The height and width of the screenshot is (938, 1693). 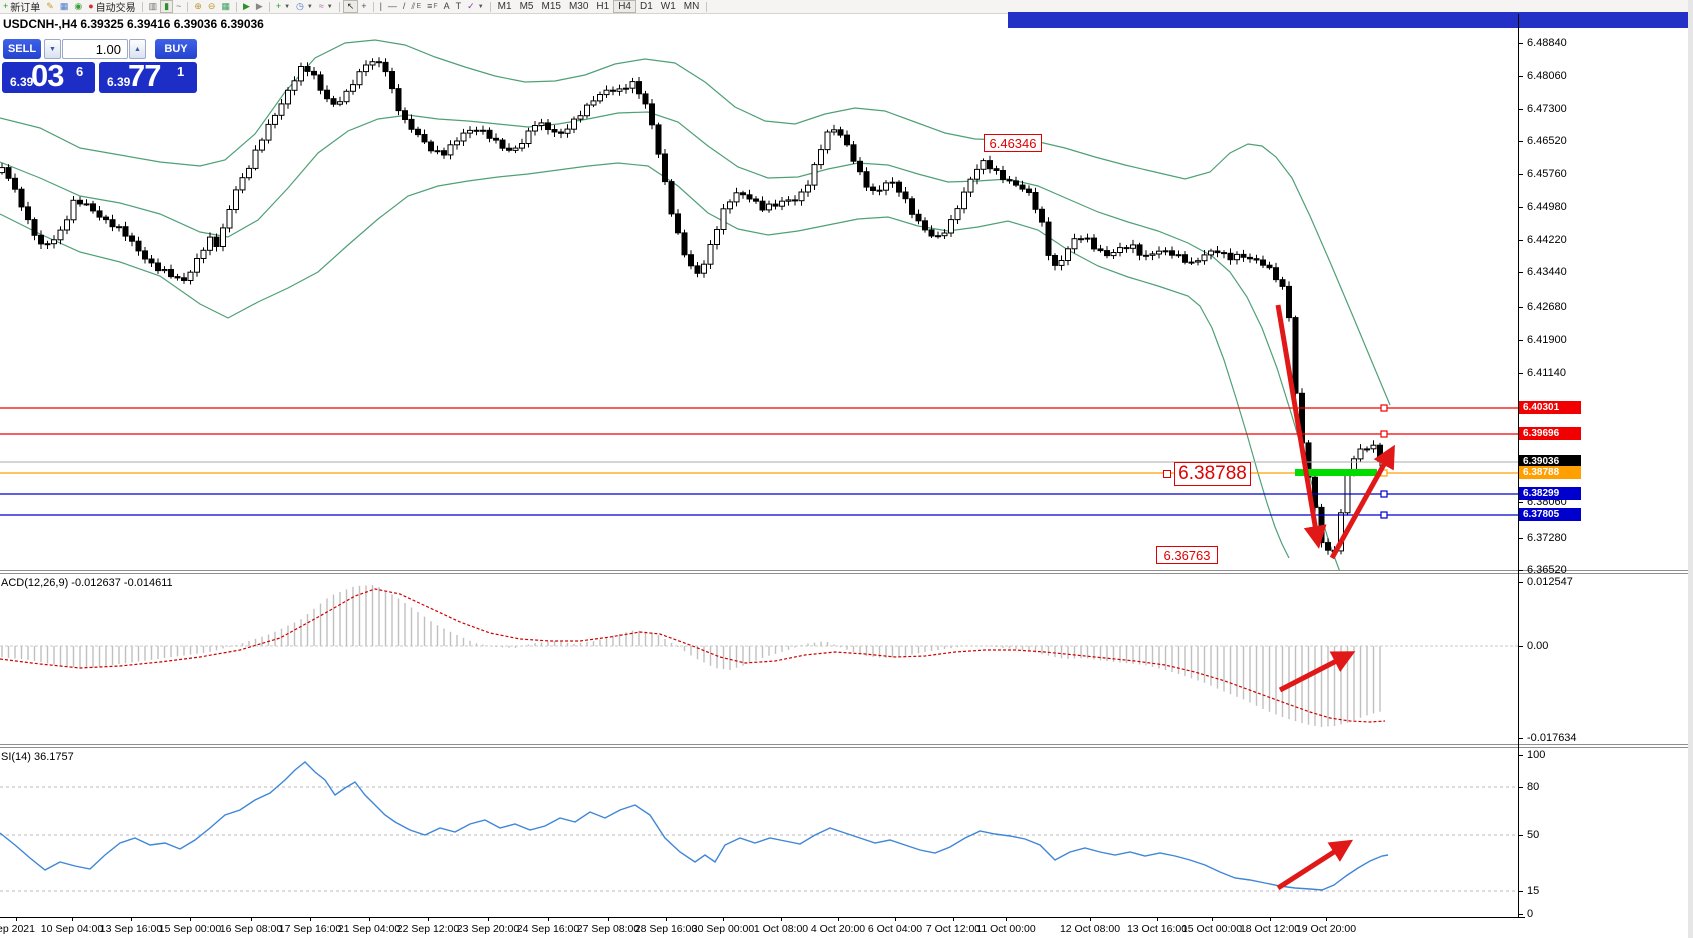 I want to click on signals-icon: ◉, so click(x=78, y=7).